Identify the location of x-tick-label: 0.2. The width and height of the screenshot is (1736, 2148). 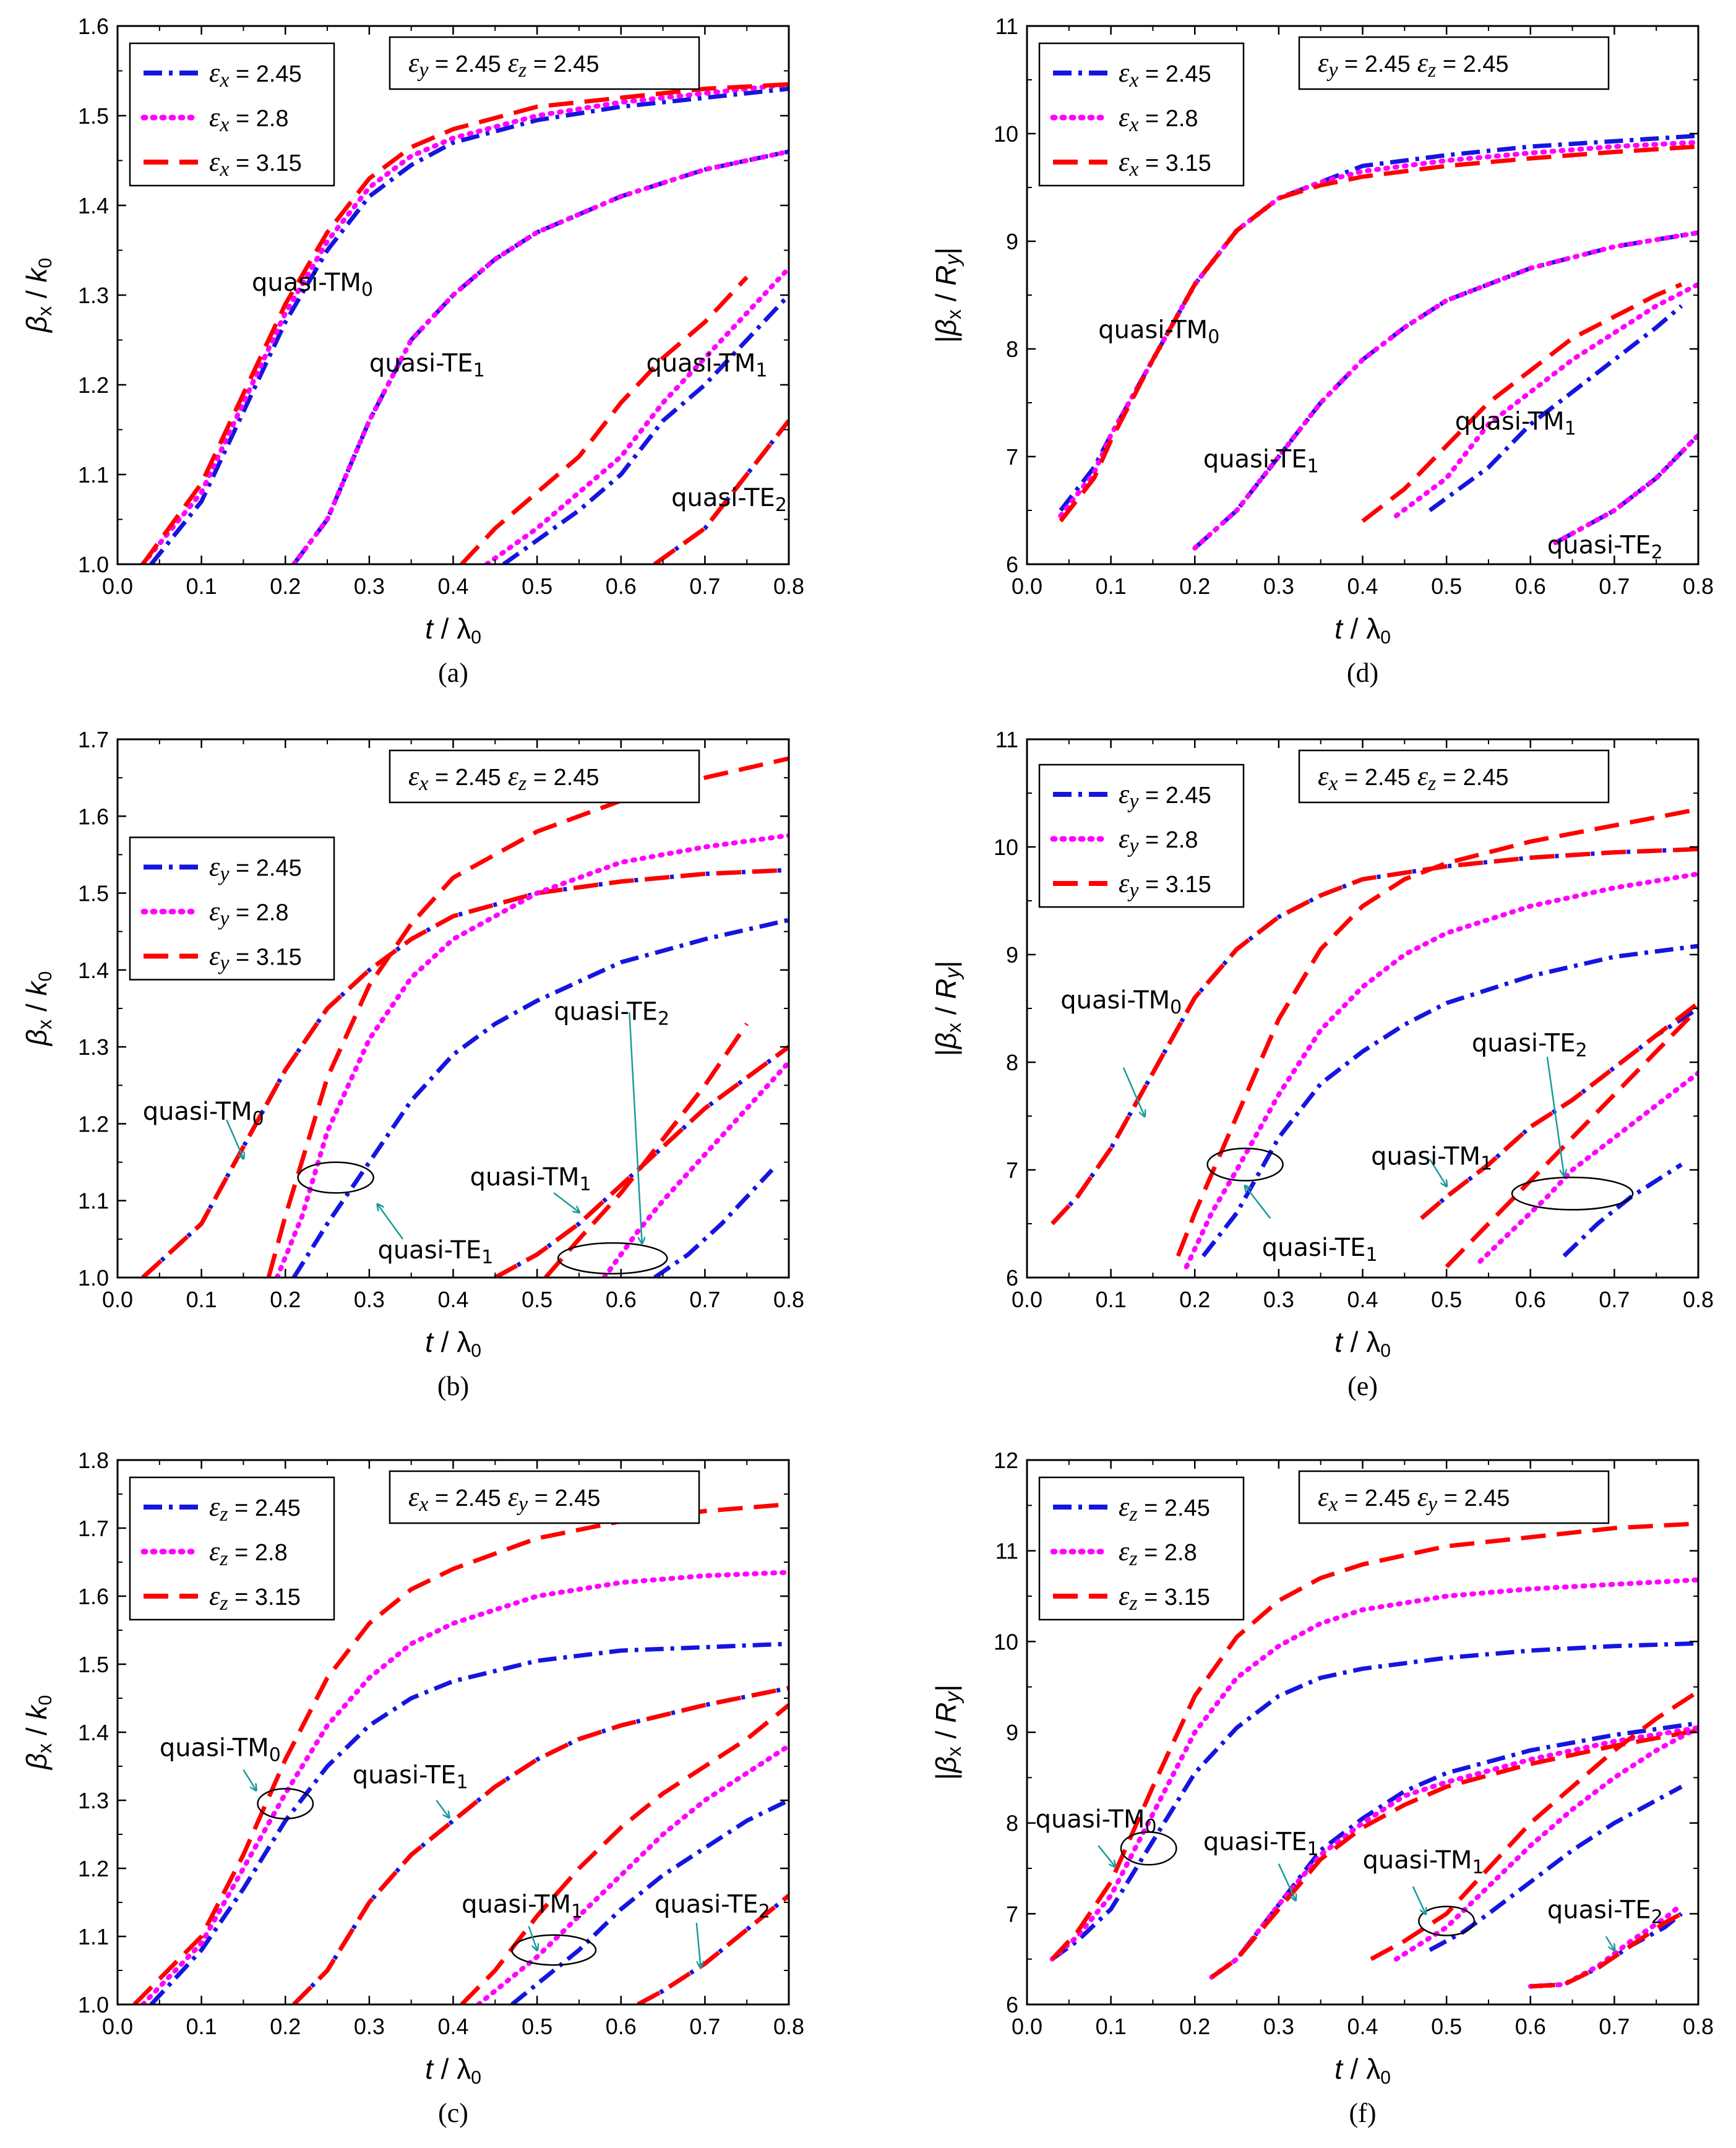
(1194, 586).